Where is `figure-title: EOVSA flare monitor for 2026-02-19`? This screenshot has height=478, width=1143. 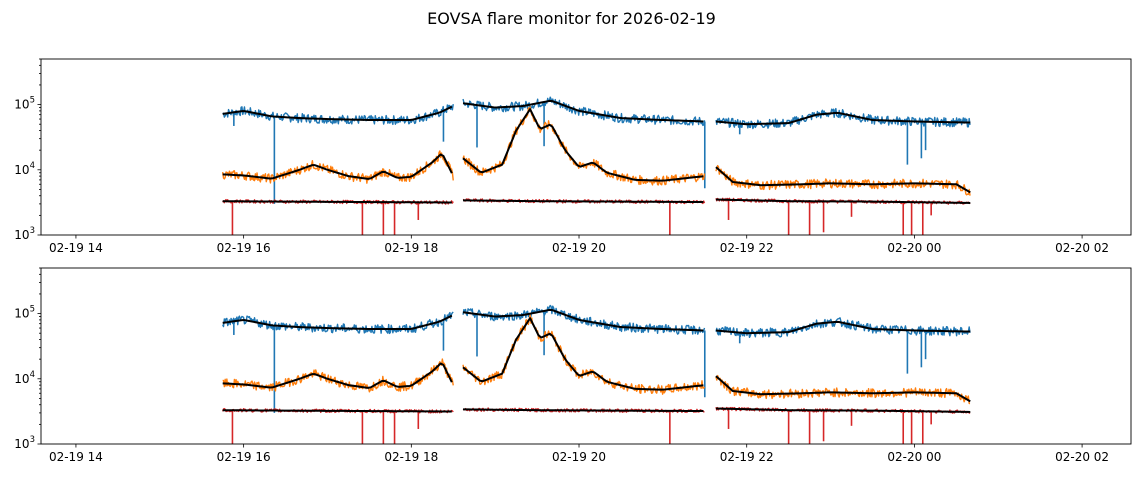 figure-title: EOVSA flare monitor for 2026-02-19 is located at coordinates (571, 18).